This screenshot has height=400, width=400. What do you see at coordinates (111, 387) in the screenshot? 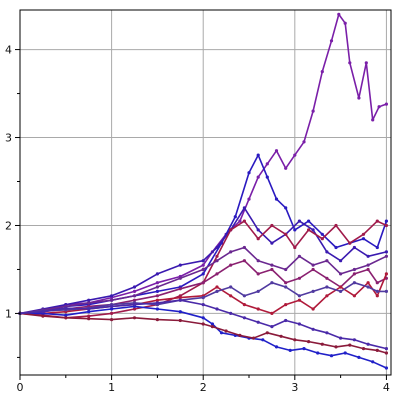
I see `x-tick-label-1: 1` at bounding box center [111, 387].